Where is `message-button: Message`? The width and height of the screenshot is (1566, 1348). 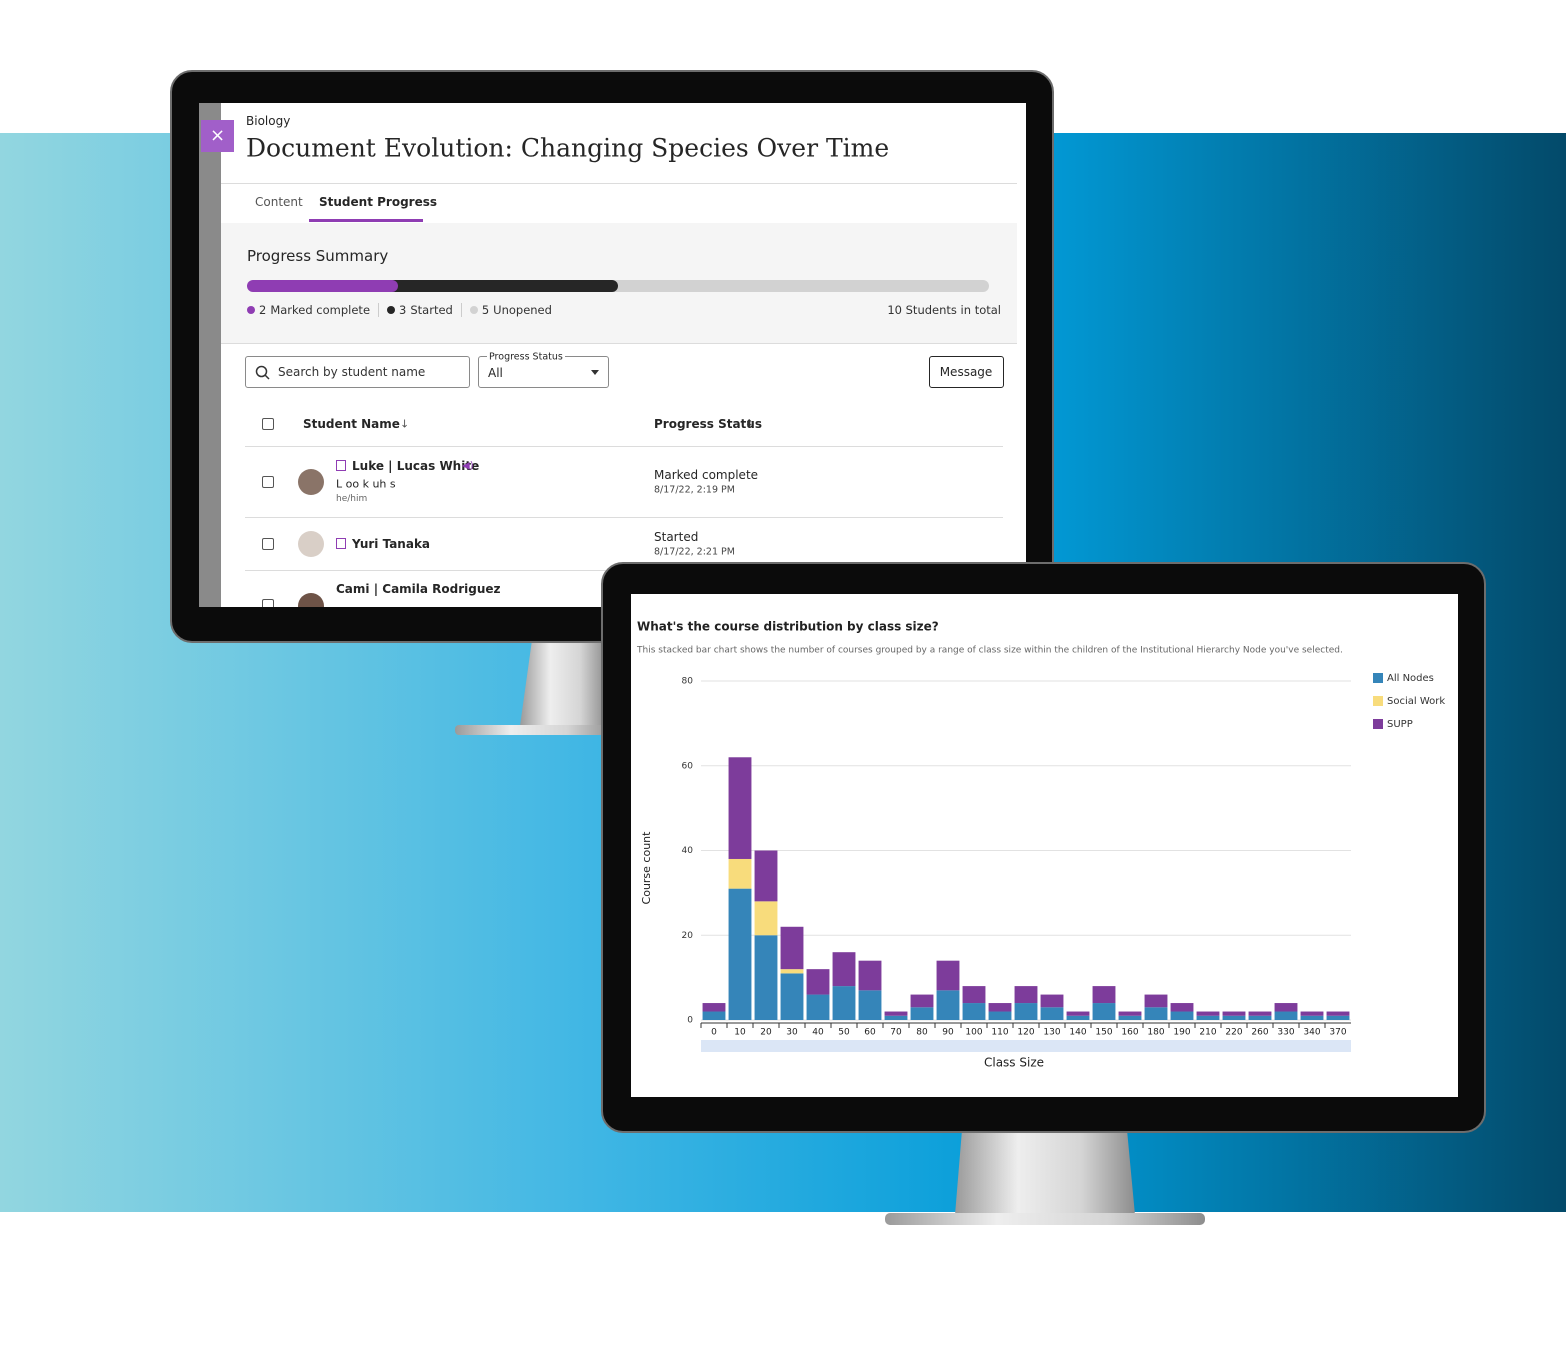
message-button: Message is located at coordinates (966, 372).